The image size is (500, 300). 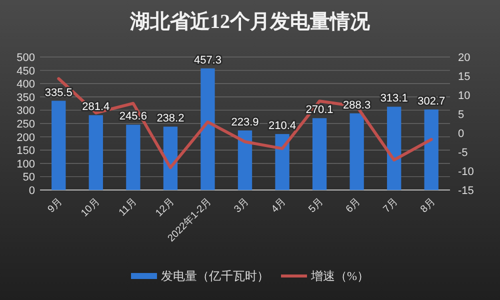 What do you see at coordinates (245, 122) in the screenshot?
I see `data-label: 223.9` at bounding box center [245, 122].